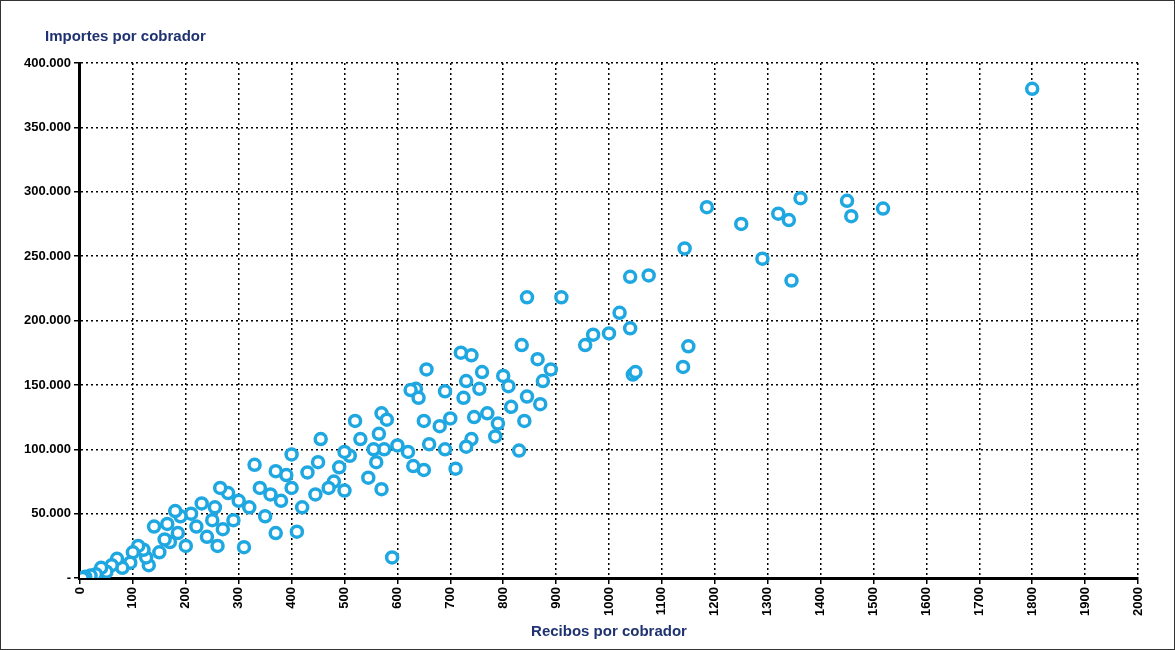 The height and width of the screenshot is (650, 1175). I want to click on x-tick-label: 1500, so click(873, 601).